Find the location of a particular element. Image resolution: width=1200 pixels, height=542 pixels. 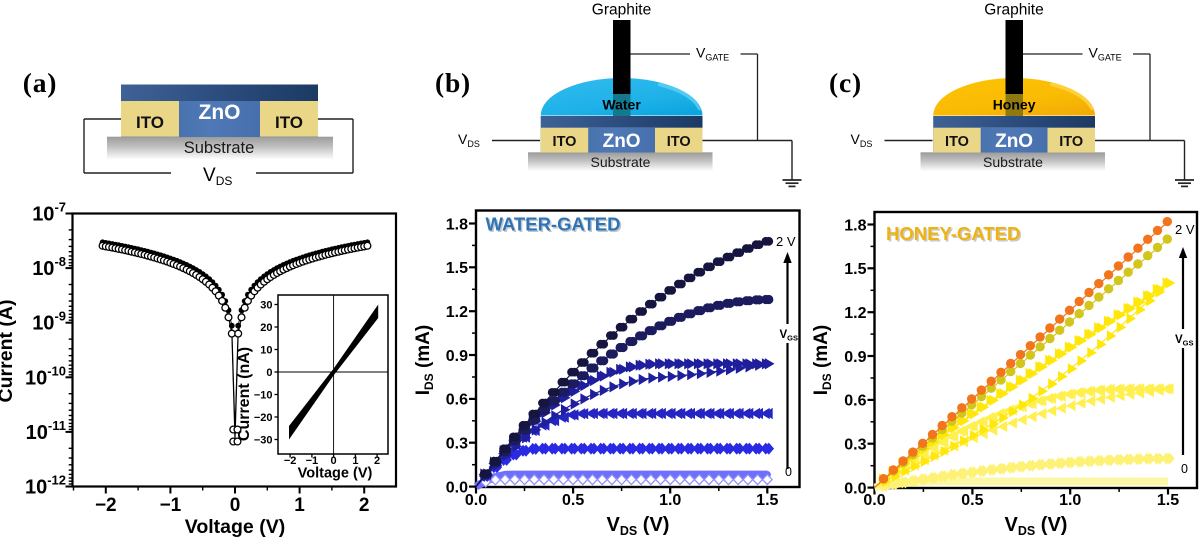

svg-text: 10 is located at coordinates (266, 351).